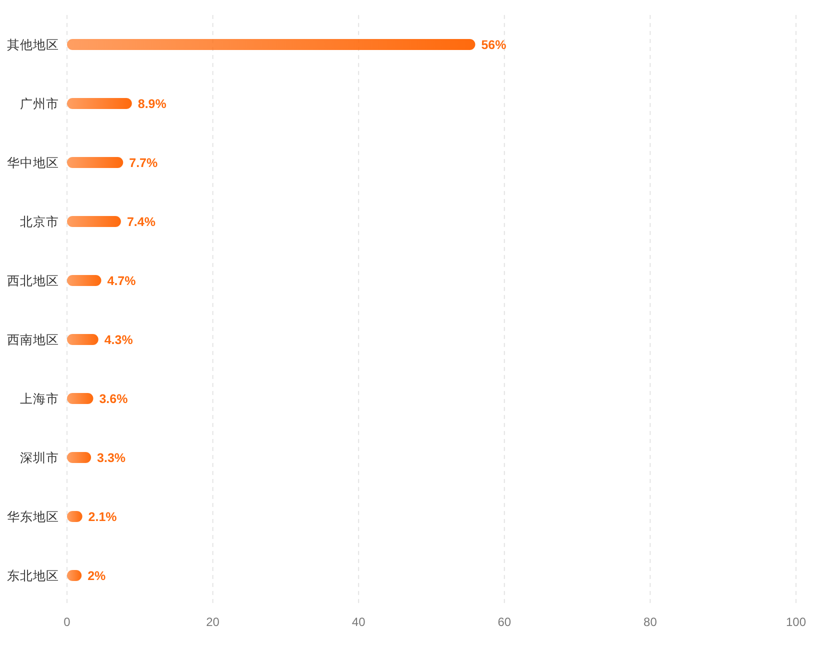  What do you see at coordinates (67, 622) in the screenshot?
I see `x-tick-label: 0` at bounding box center [67, 622].